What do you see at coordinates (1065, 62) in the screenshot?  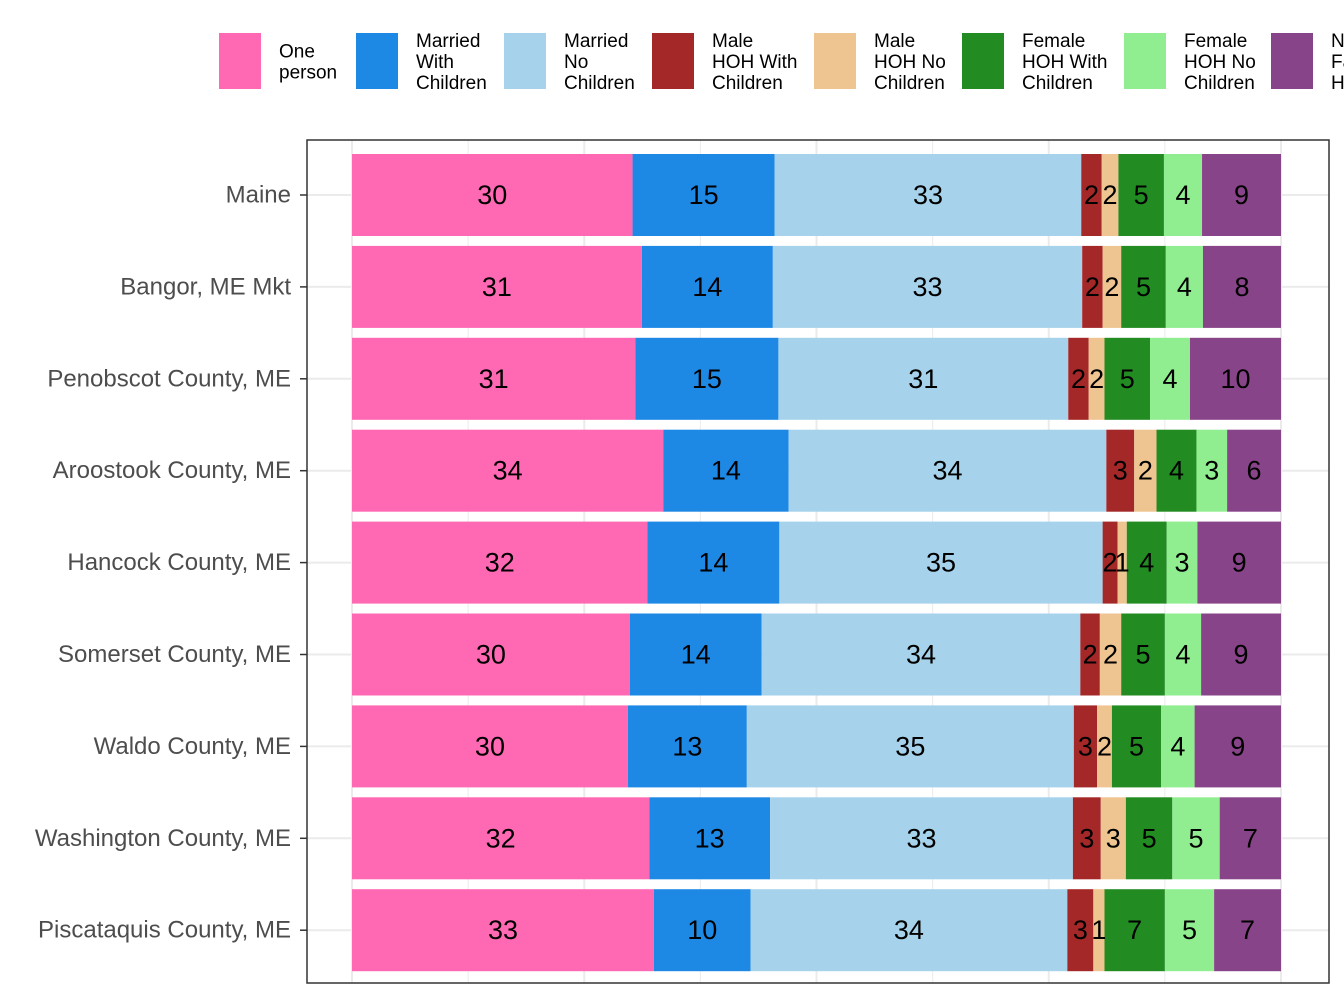 I see `legend-label: Female HOH With Children` at bounding box center [1065, 62].